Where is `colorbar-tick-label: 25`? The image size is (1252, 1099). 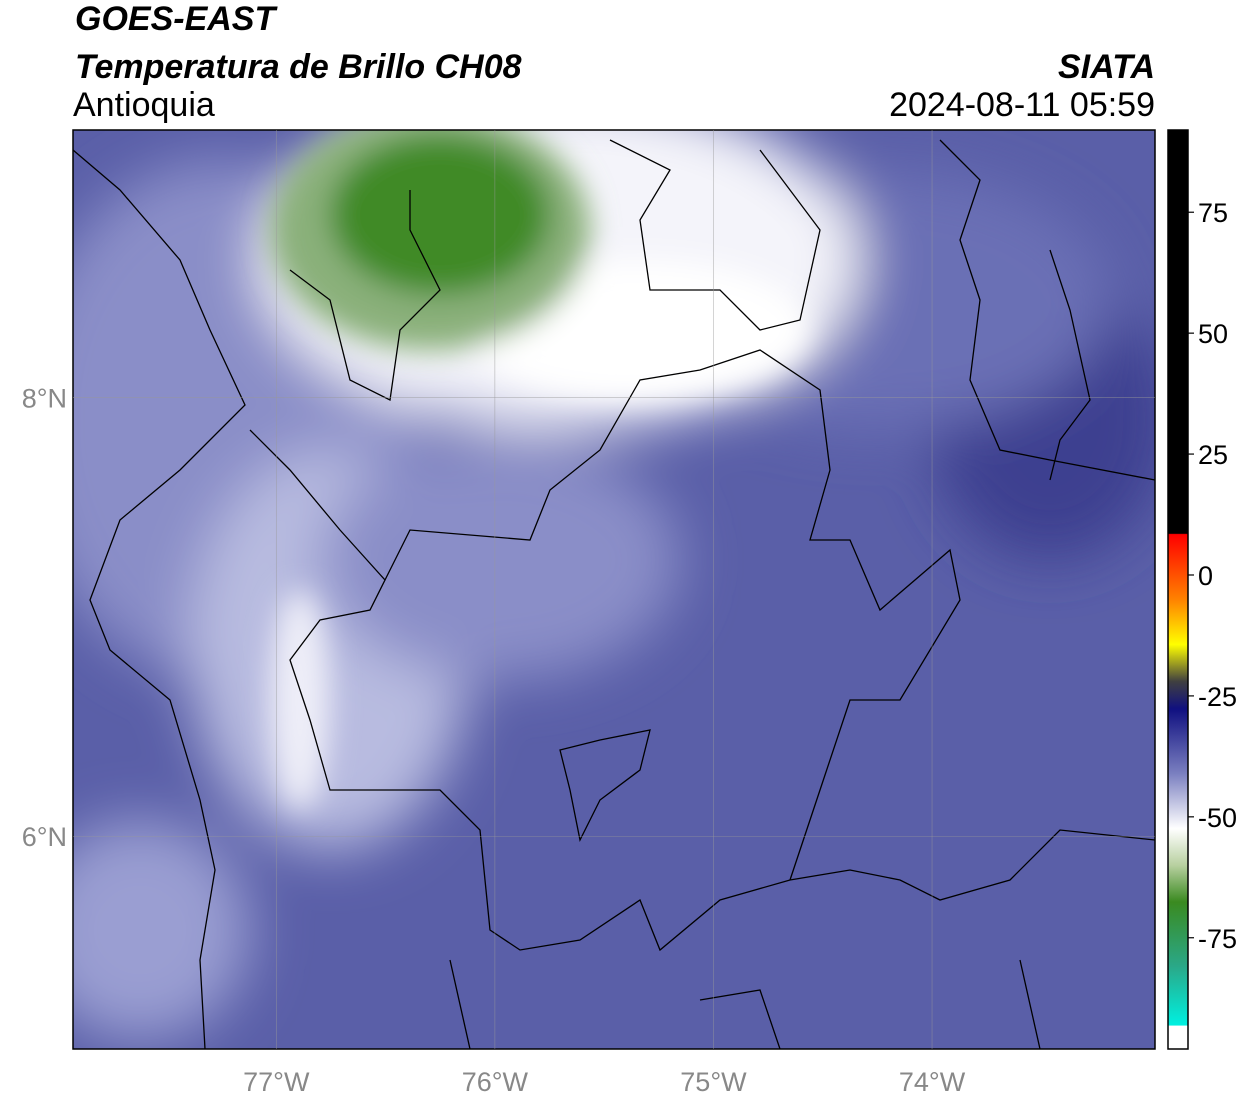 colorbar-tick-label: 25 is located at coordinates (1213, 455).